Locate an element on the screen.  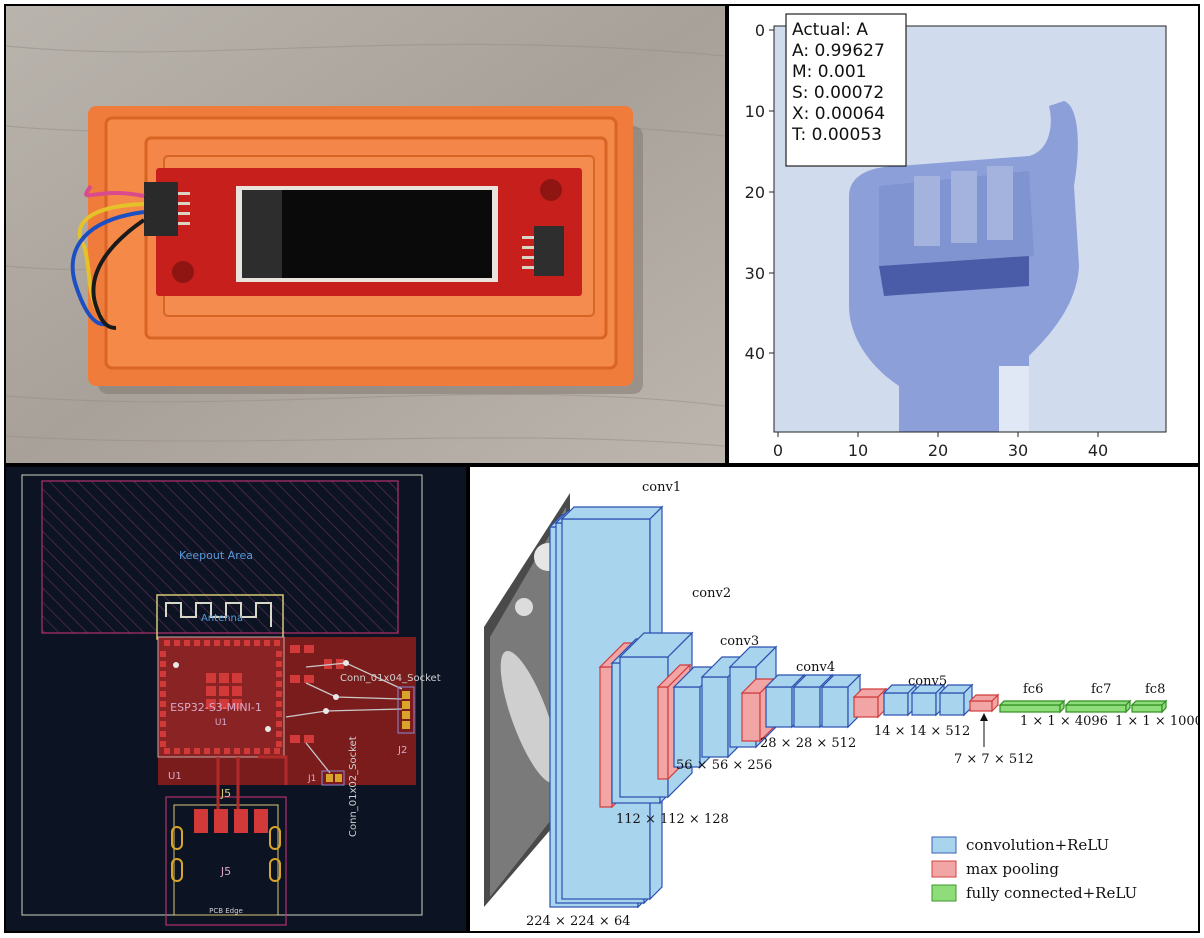
x-tick-30: 30 is located at coordinates (1018, 450).